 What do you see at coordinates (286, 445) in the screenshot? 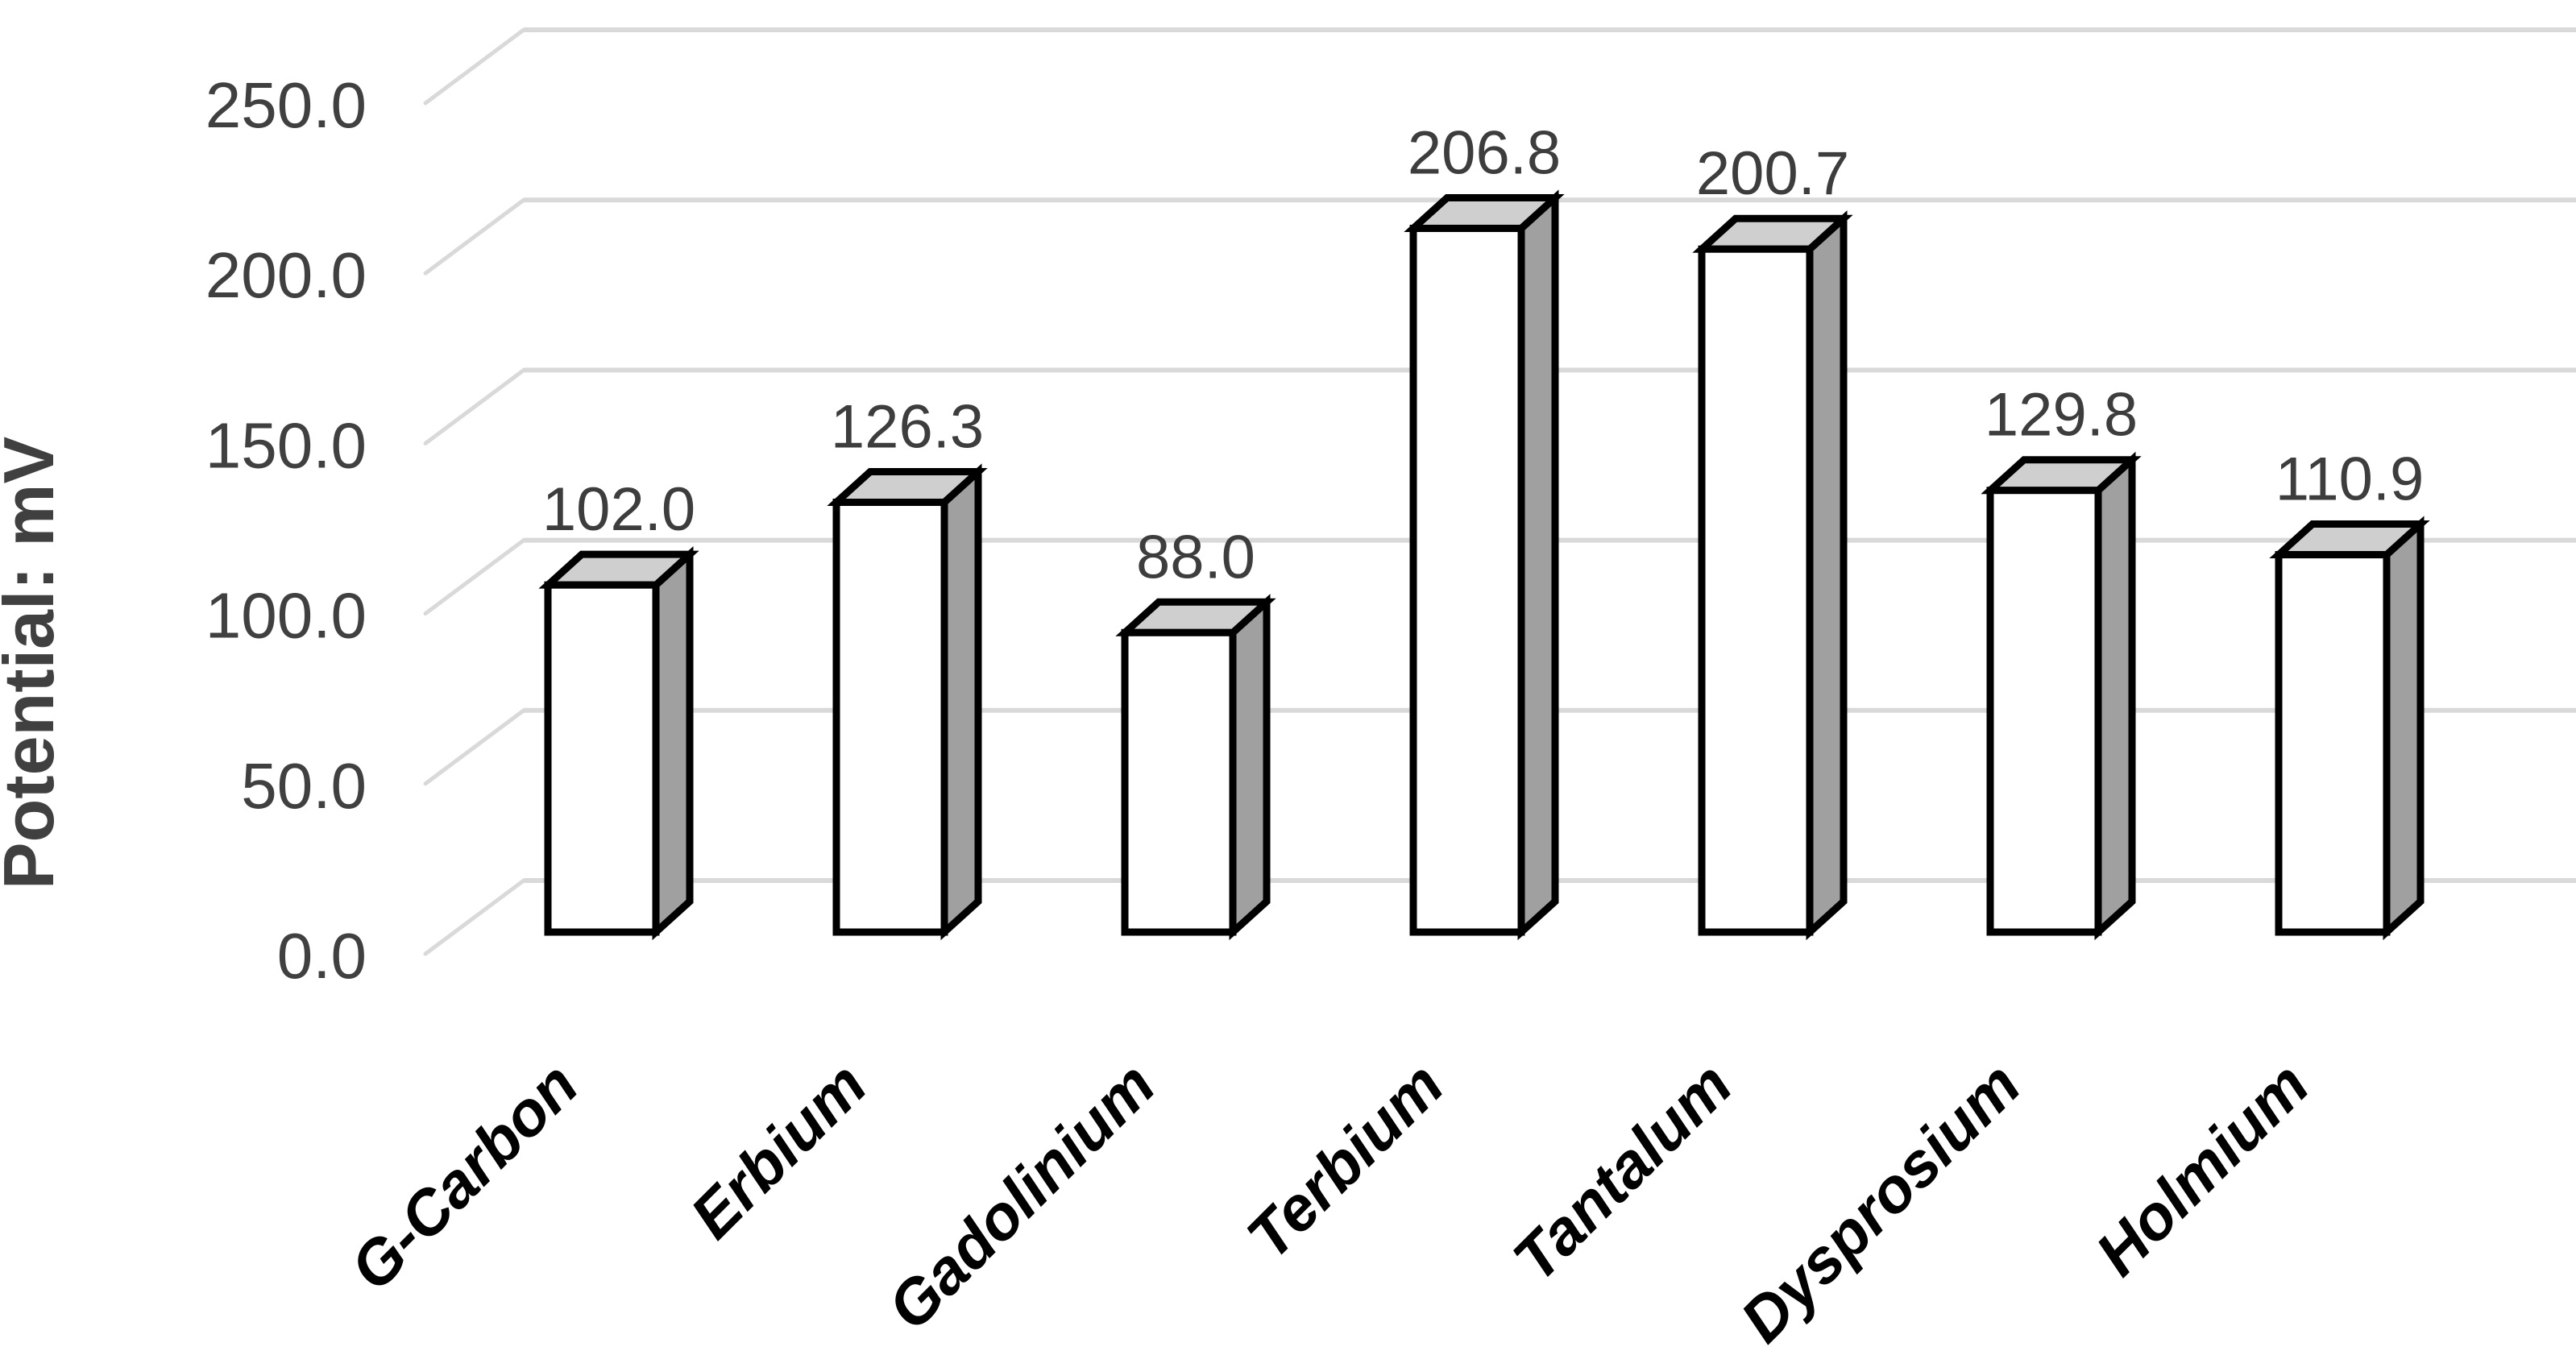
I see `y-tick-label: 150.0` at bounding box center [286, 445].